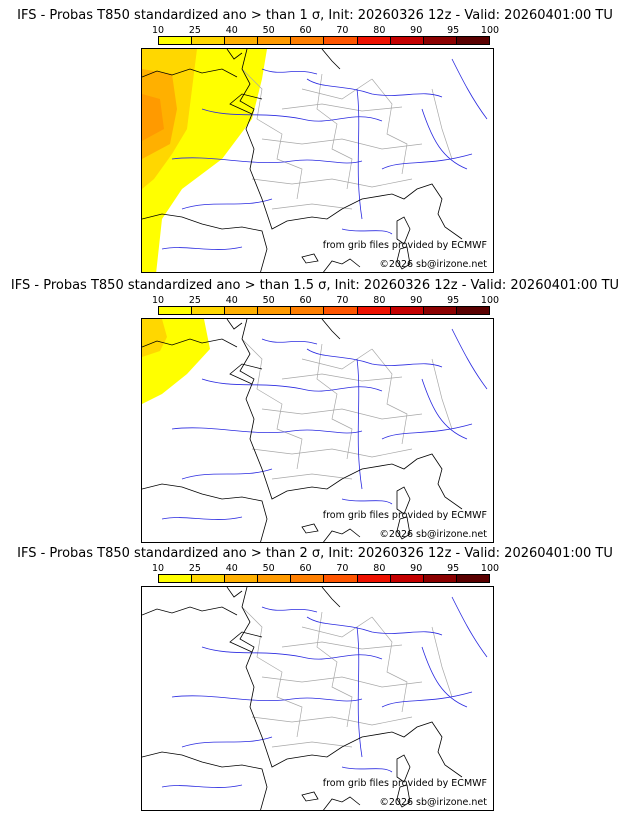 The height and width of the screenshot is (828, 630). I want to click on colorbar-tick-label: 100, so click(490, 30).